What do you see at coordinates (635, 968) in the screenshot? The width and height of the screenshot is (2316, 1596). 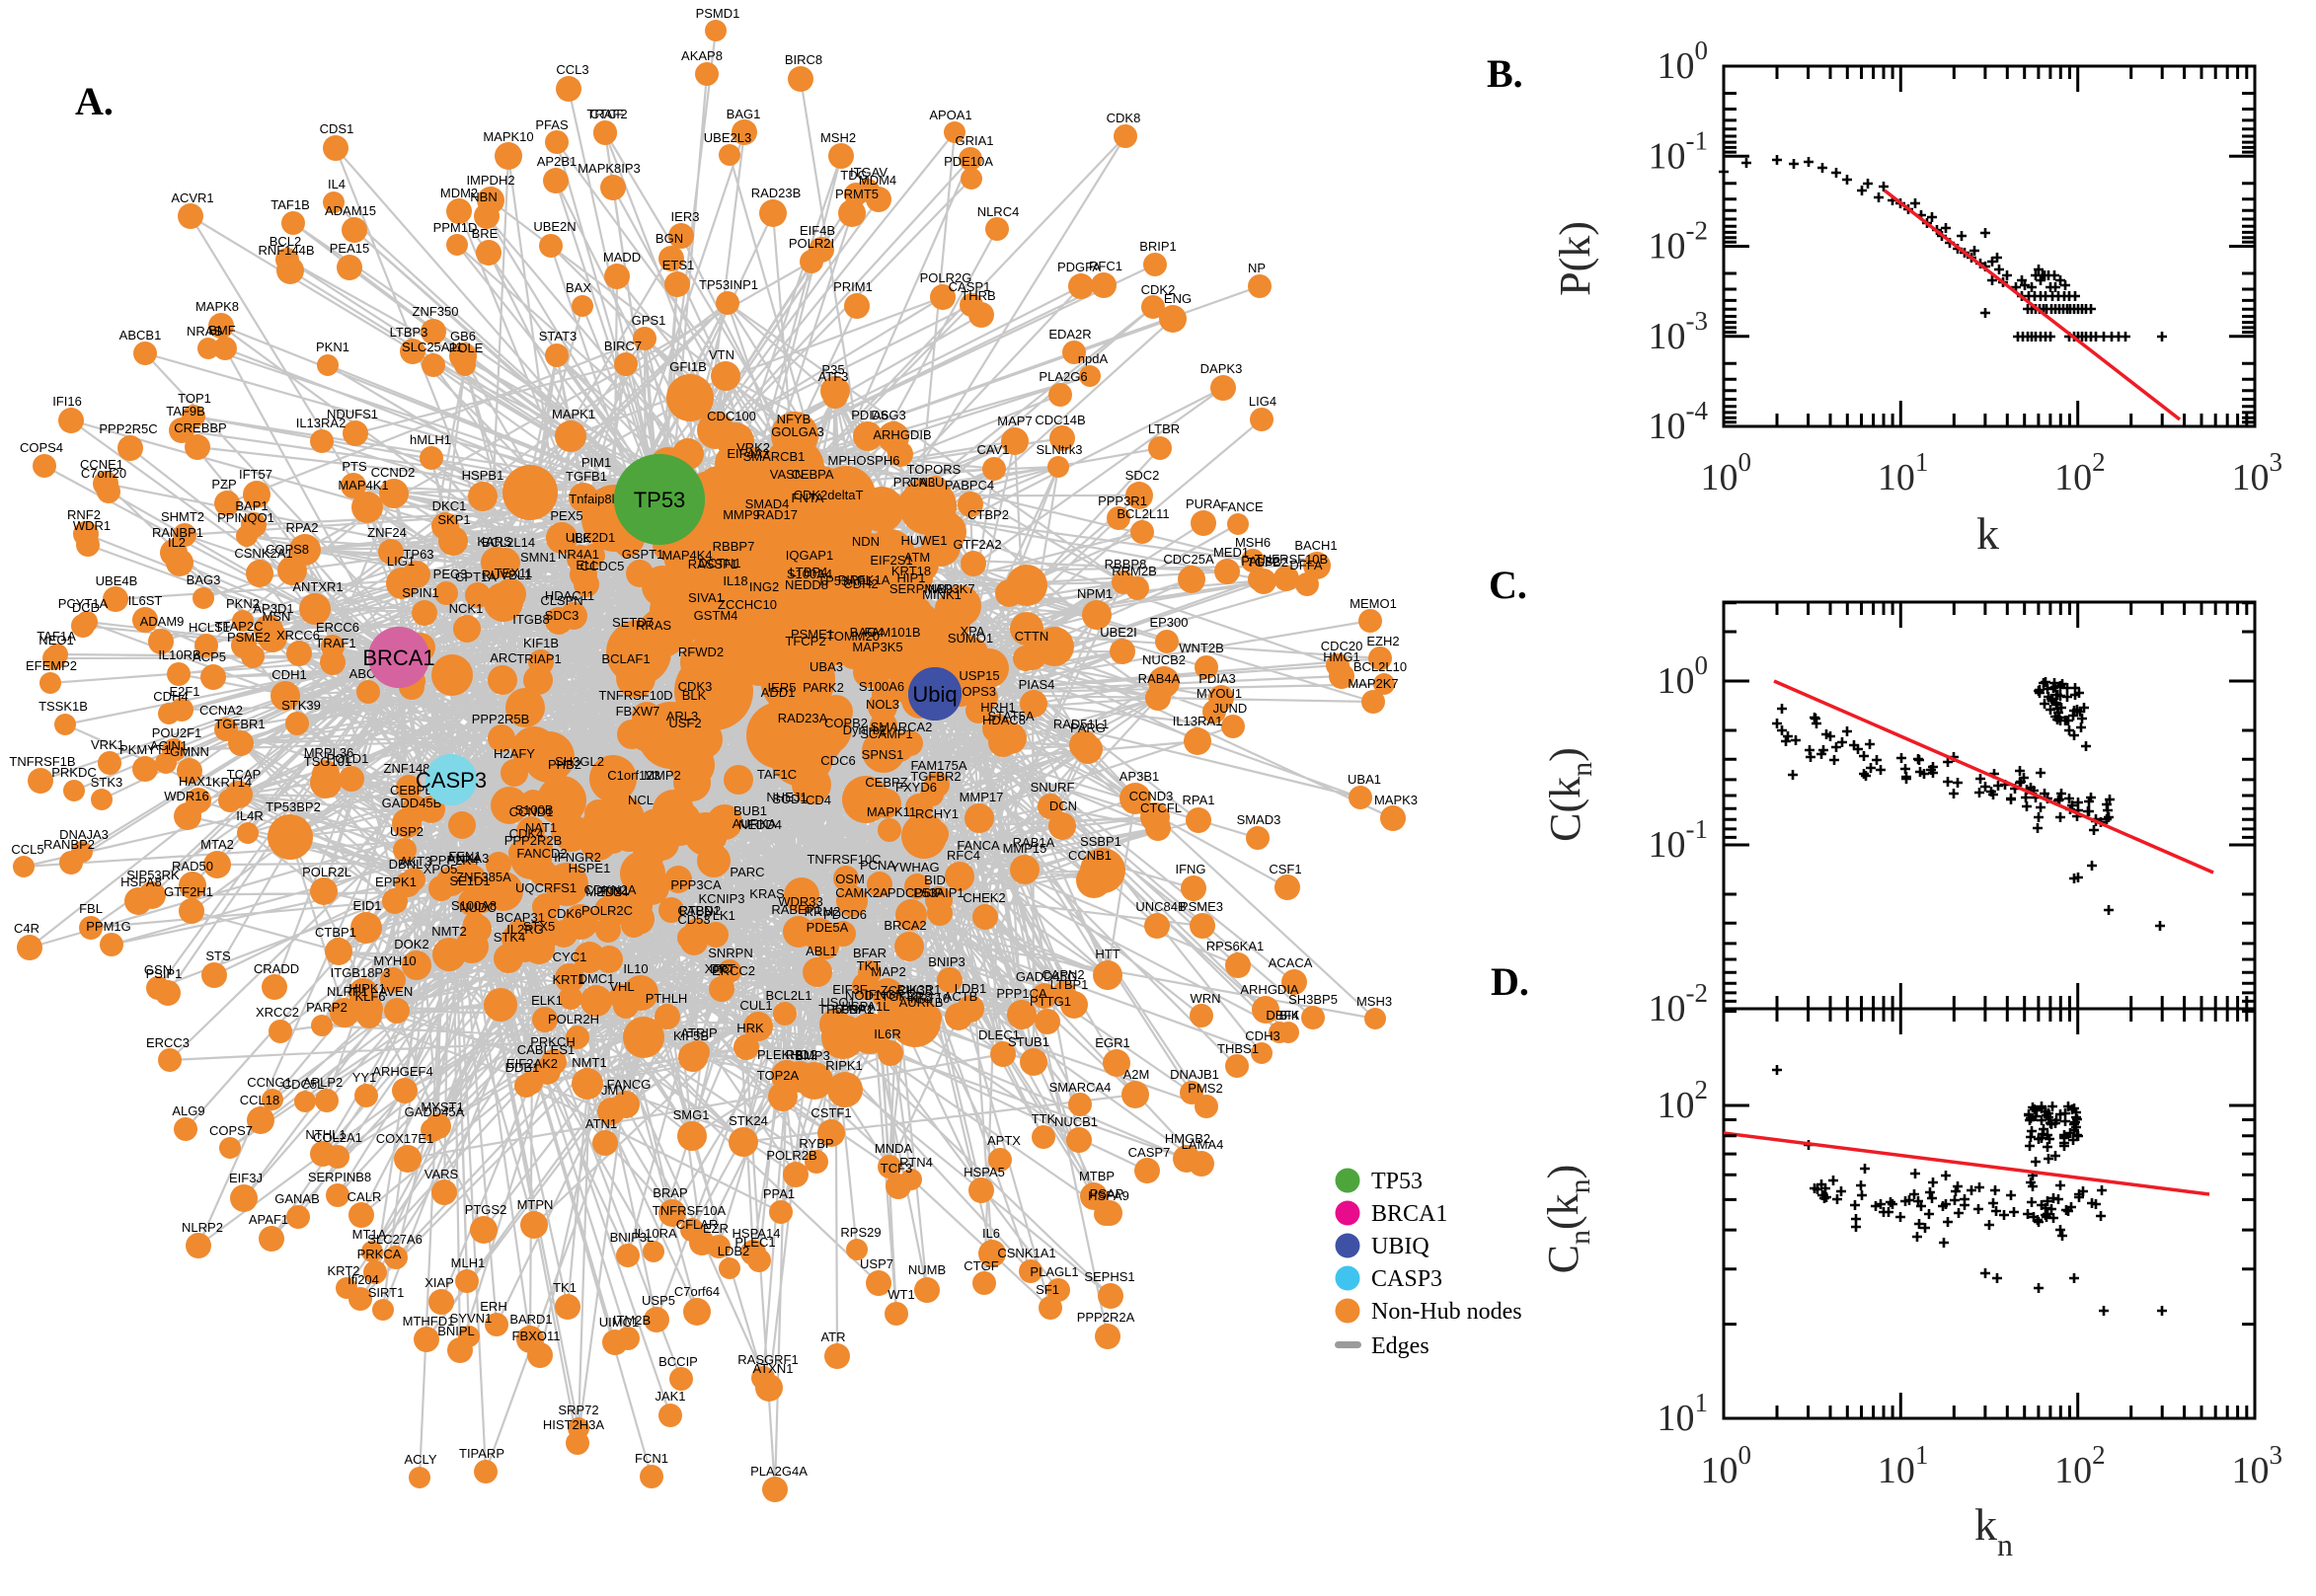 I see `svg-text: IL10` at bounding box center [635, 968].